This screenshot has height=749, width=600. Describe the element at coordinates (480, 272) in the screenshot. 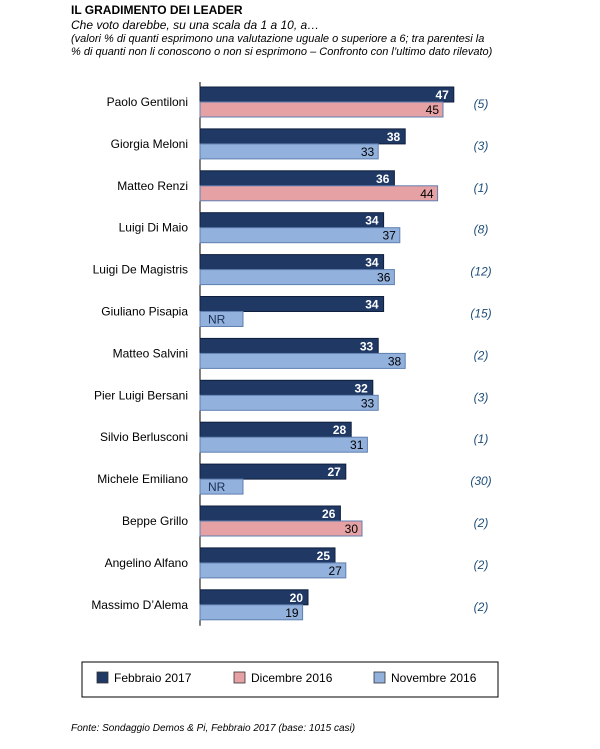

I see `unknown-percentage: (12)` at that location.